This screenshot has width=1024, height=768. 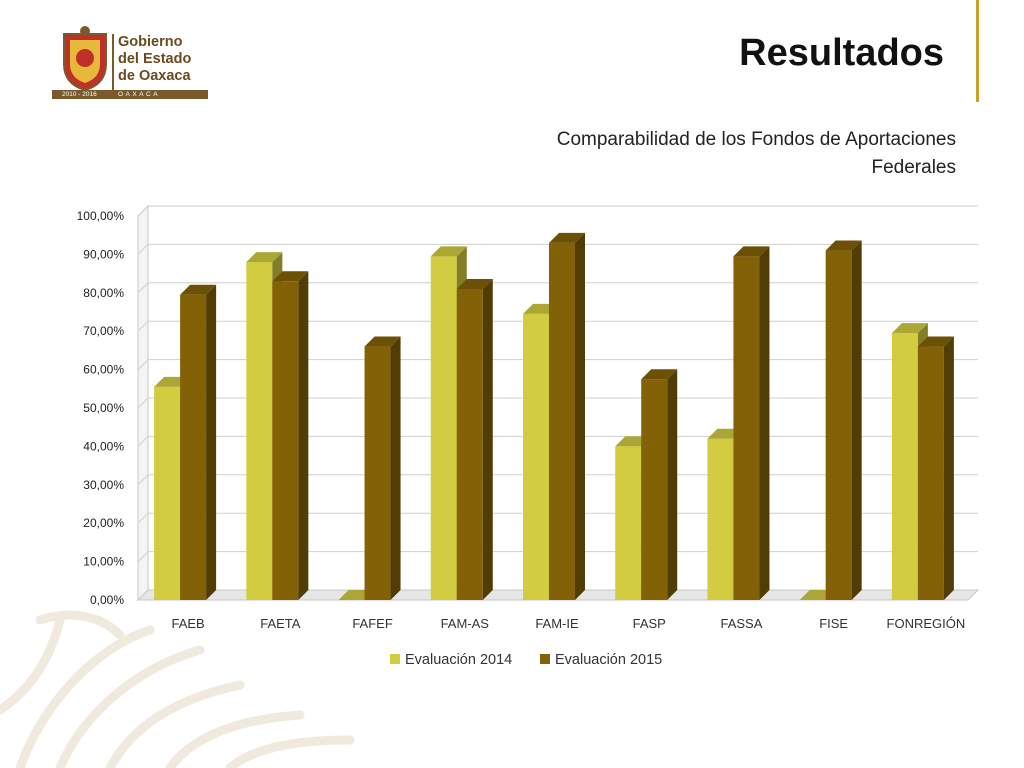 I want to click on bar-fonregión-2015, so click(x=935, y=468).